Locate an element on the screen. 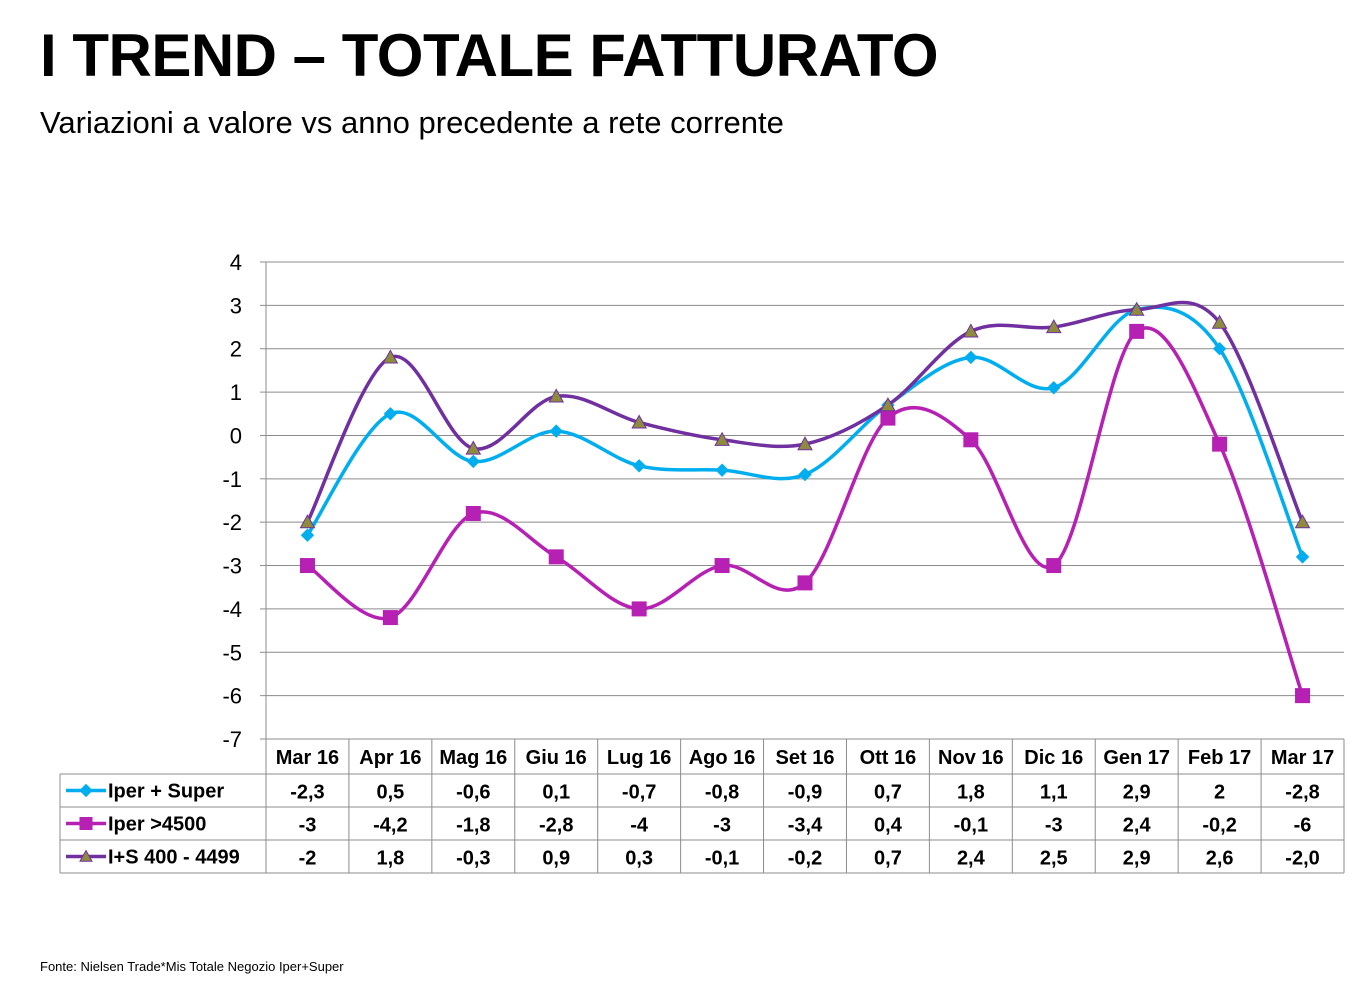  legend-label: Iper >4500 is located at coordinates (157, 825).